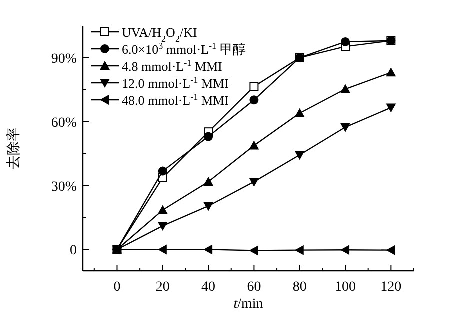 The height and width of the screenshot is (318, 454). I want to click on x-tick-label: 120, so click(391, 287).